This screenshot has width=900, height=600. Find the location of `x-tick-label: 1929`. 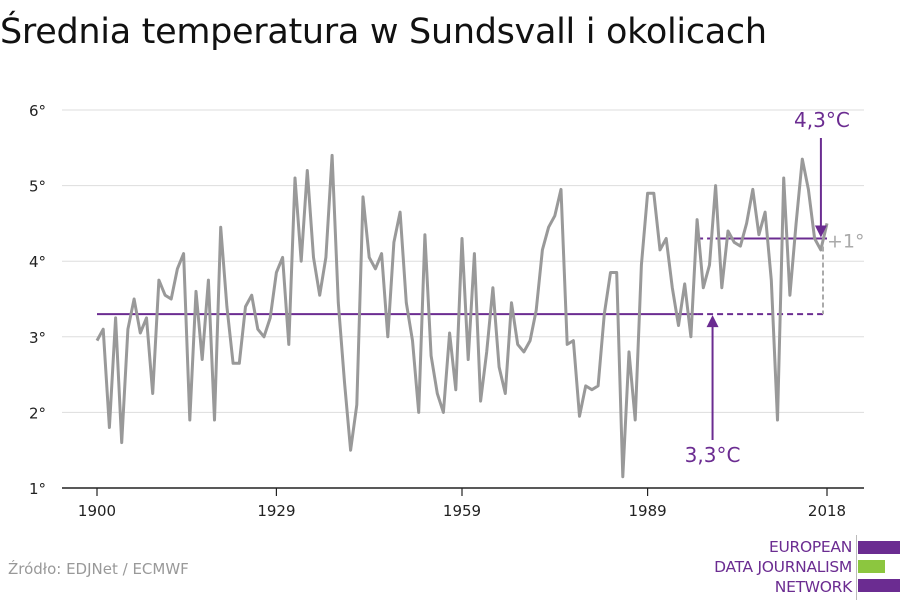

x-tick-label: 1929 is located at coordinates (276, 511).